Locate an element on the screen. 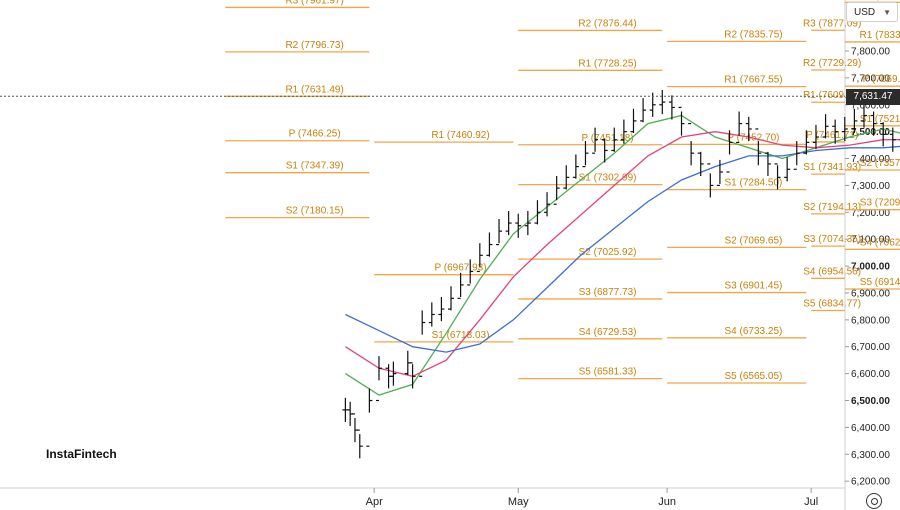 The height and width of the screenshot is (510, 900). pivot-level-label: S2 (7194.13) is located at coordinates (832, 207).